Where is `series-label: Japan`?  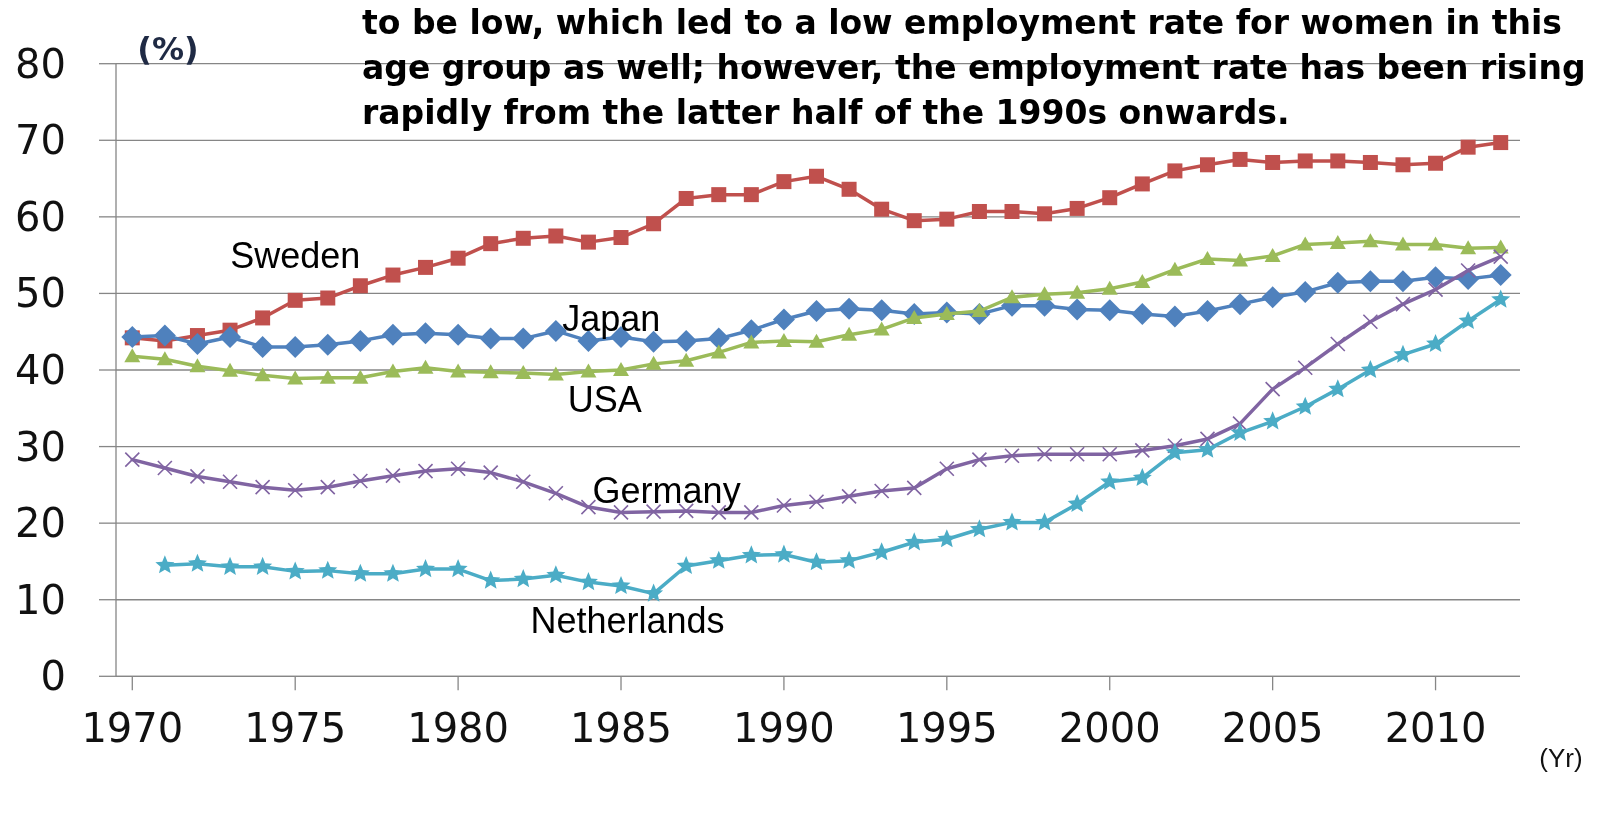 series-label: Japan is located at coordinates (611, 318).